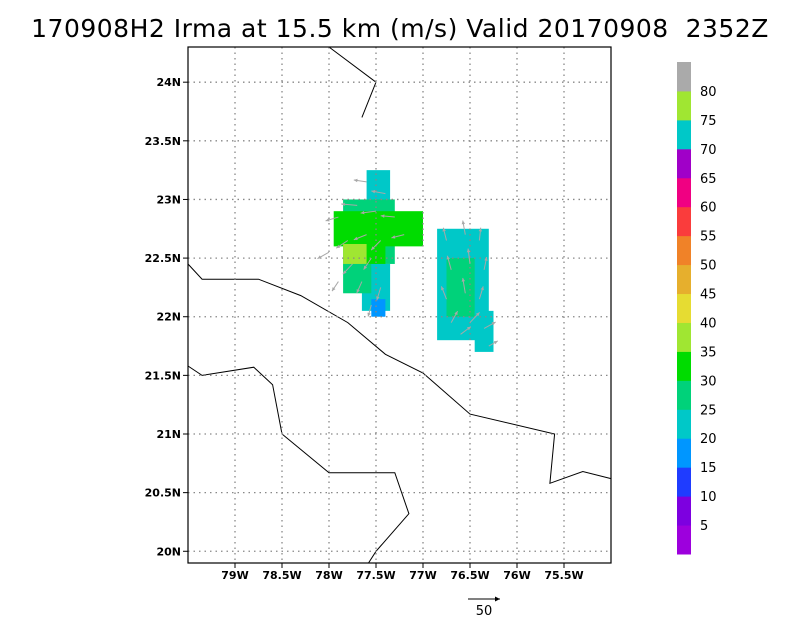 The image size is (800, 618). Describe the element at coordinates (480, 229) in the screenshot. I see `wind-vector-19-head` at that location.